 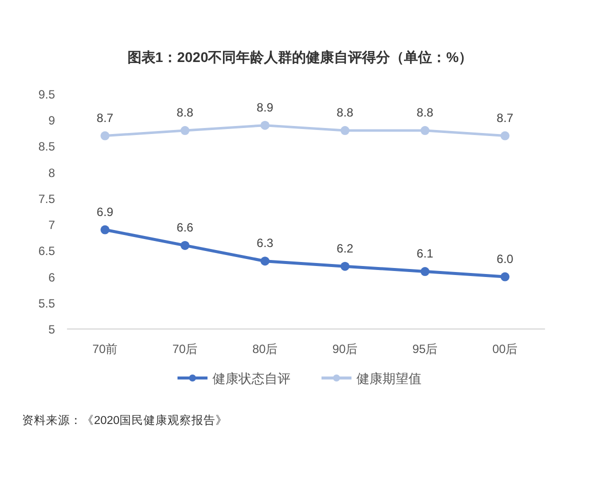 What do you see at coordinates (265, 349) in the screenshot?
I see `x-tick-label: 80后` at bounding box center [265, 349].